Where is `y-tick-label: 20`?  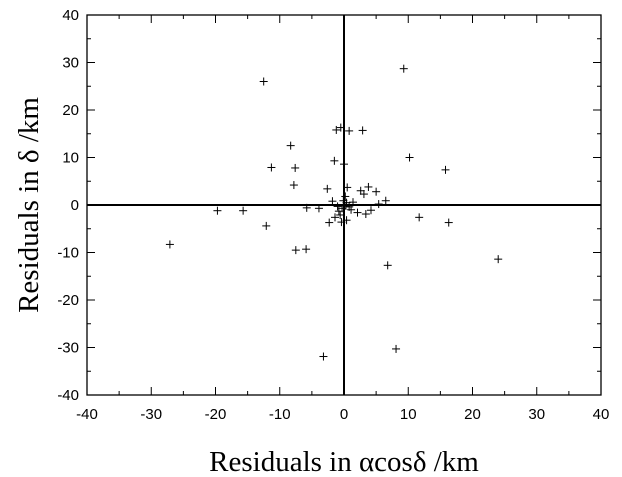 y-tick-label: 20 is located at coordinates (70, 110).